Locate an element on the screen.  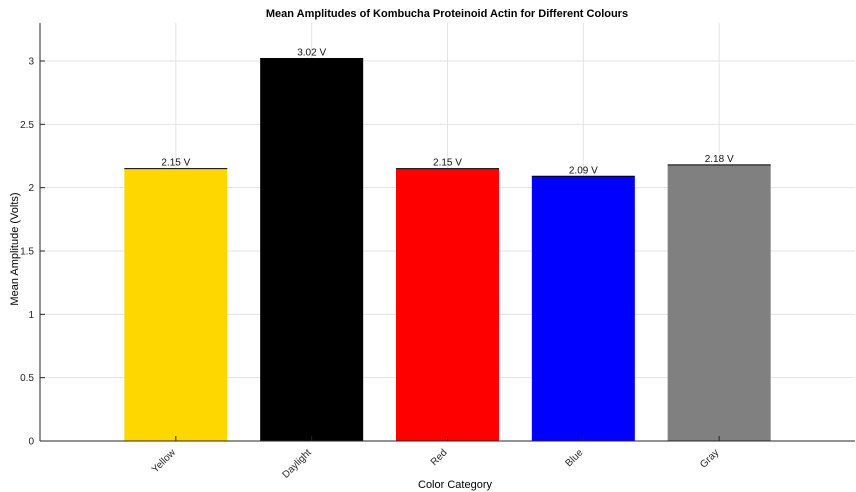
data-label: 2.18 V is located at coordinates (719, 159).